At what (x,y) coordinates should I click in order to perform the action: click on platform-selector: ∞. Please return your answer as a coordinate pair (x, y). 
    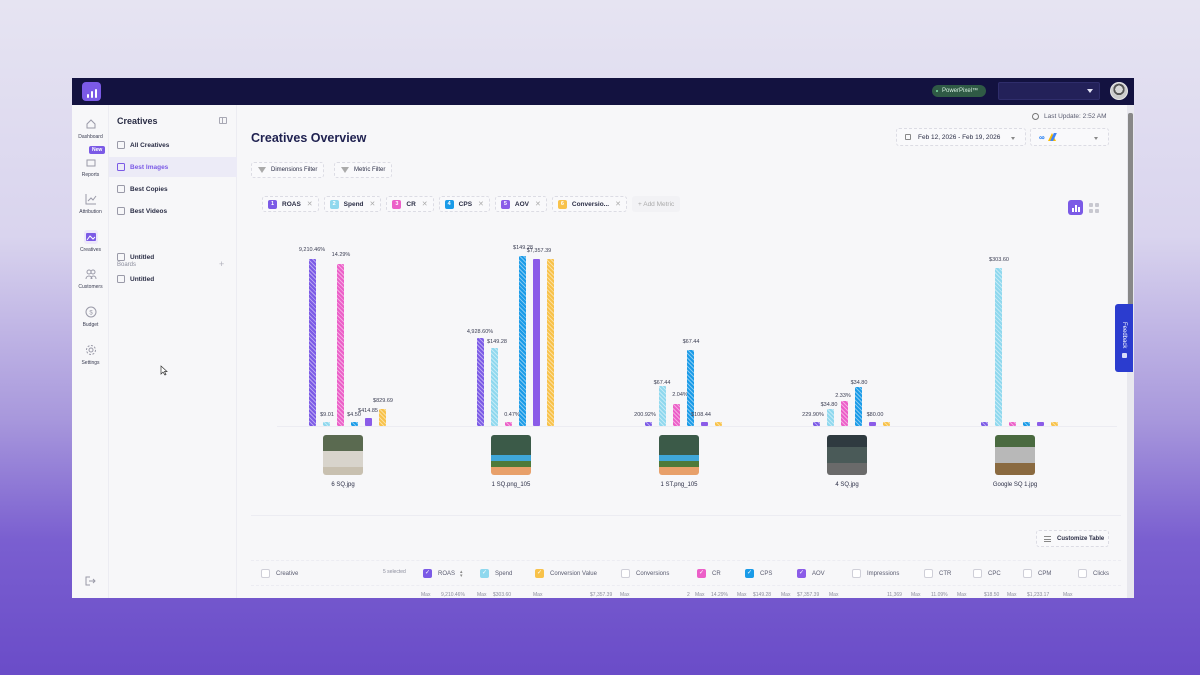
    Looking at the image, I should click on (1069, 137).